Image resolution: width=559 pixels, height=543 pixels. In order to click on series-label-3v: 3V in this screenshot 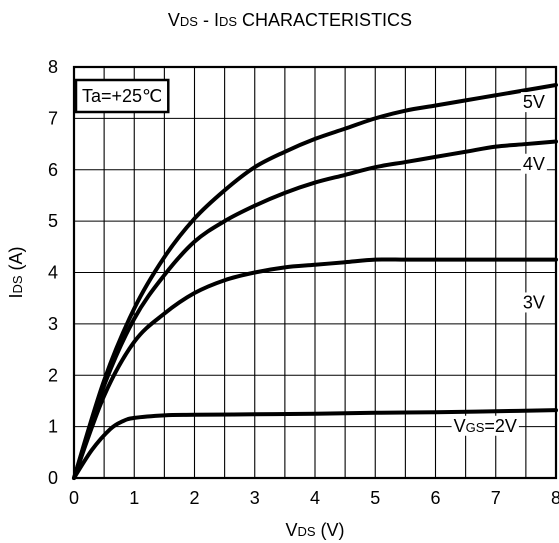, I will do `click(534, 302)`.